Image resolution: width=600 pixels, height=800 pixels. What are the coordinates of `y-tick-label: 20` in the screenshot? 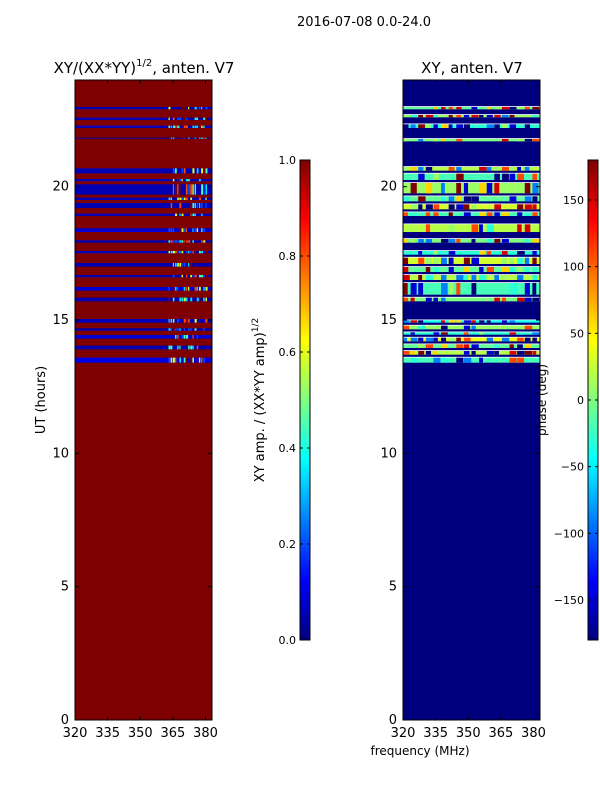 It's located at (388, 187).